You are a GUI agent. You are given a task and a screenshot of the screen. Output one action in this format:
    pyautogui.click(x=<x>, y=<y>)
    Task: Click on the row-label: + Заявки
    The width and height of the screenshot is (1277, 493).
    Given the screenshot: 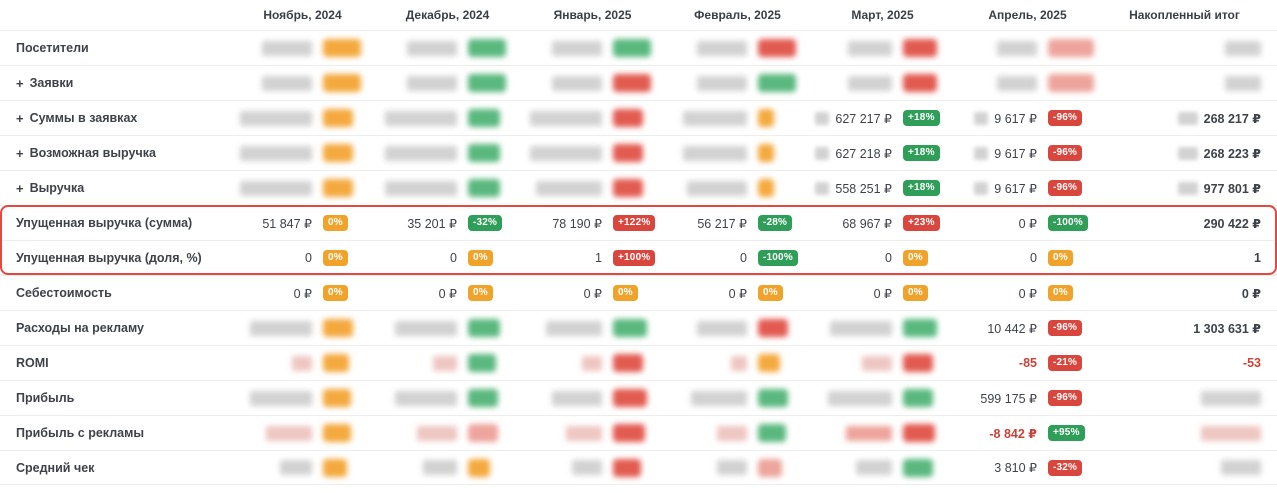 What is the action you would take?
    pyautogui.click(x=115, y=83)
    